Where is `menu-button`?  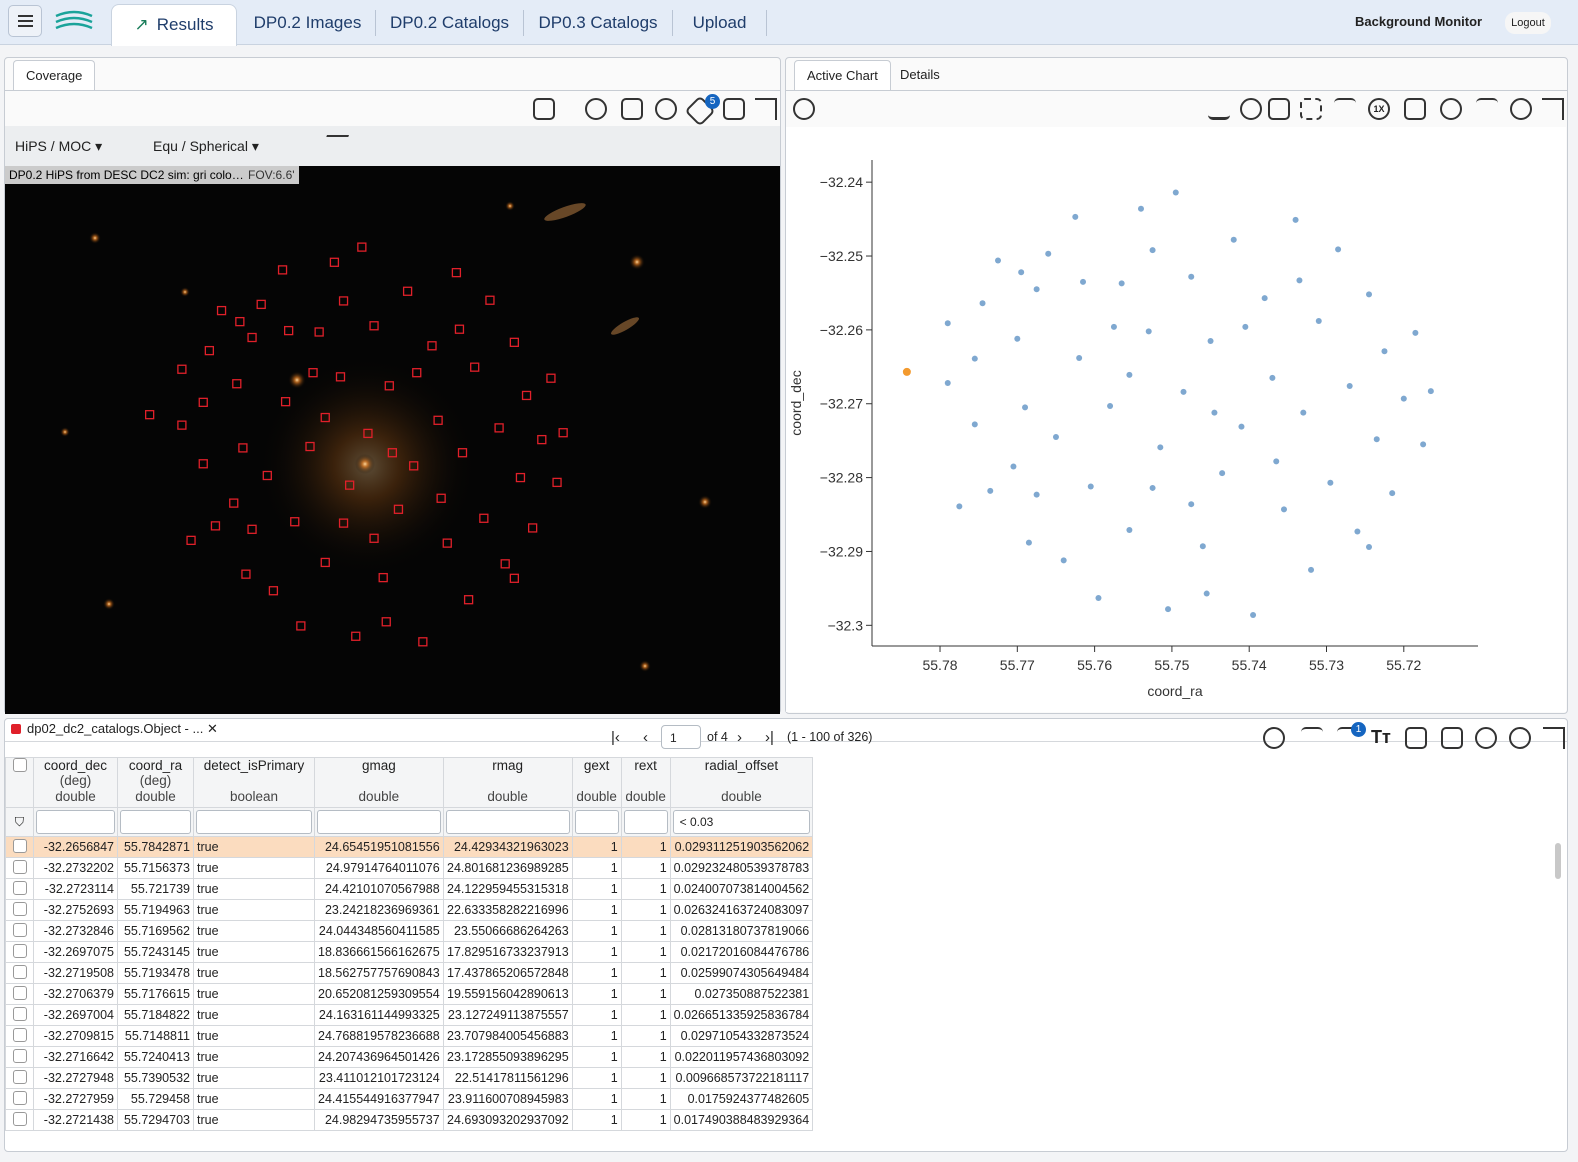
menu-button is located at coordinates (25, 21).